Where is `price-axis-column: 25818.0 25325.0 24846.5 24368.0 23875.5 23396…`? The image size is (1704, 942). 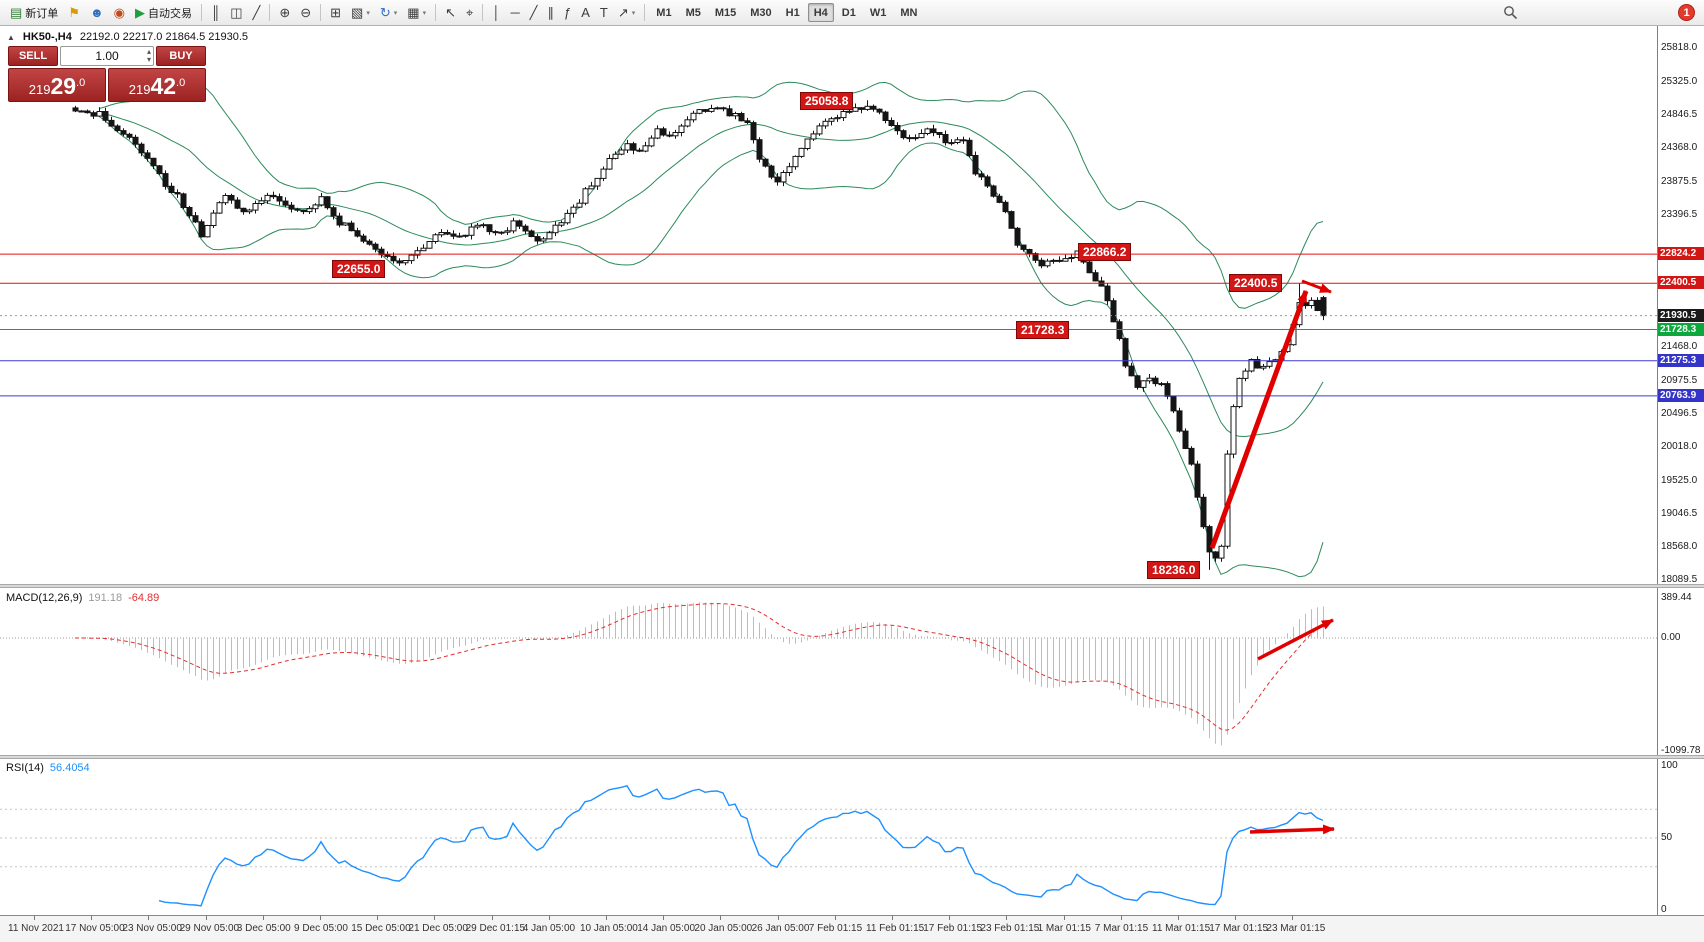
price-axis-column: 25818.0 25325.0 24846.5 24368.0 23875.5 23396… is located at coordinates (1680, 470).